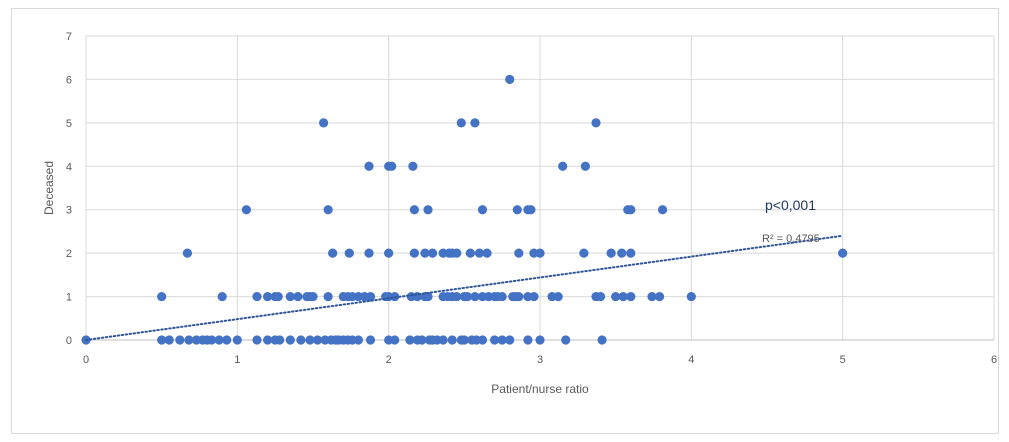 This screenshot has height=442, width=1009. I want to click on y-axis-title: Deceased, so click(49, 188).